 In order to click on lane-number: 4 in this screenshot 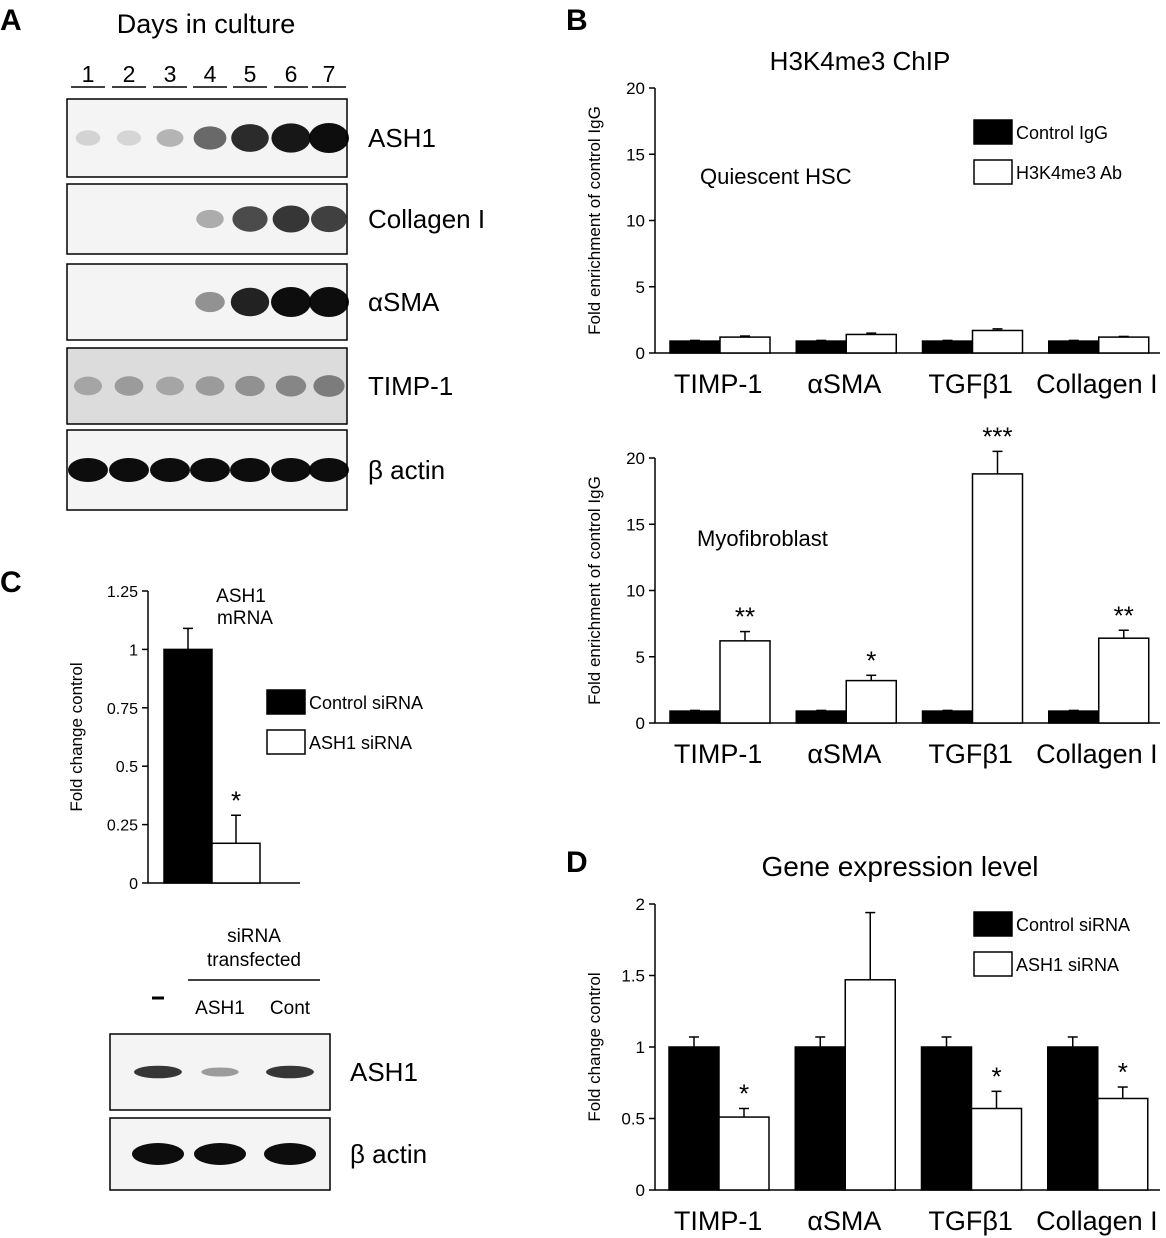, I will do `click(210, 74)`.